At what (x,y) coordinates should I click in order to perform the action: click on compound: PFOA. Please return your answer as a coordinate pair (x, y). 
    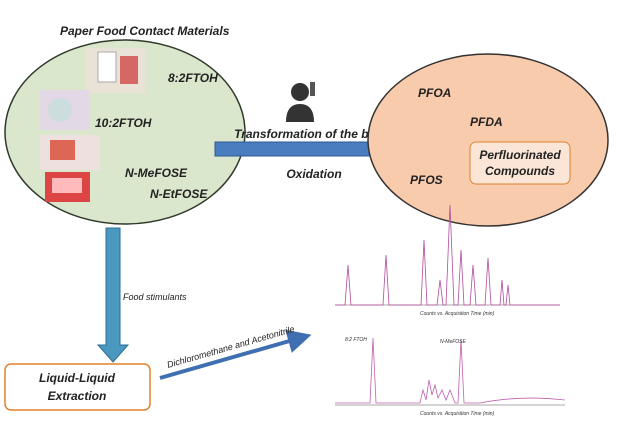
    Looking at the image, I should click on (434, 93).